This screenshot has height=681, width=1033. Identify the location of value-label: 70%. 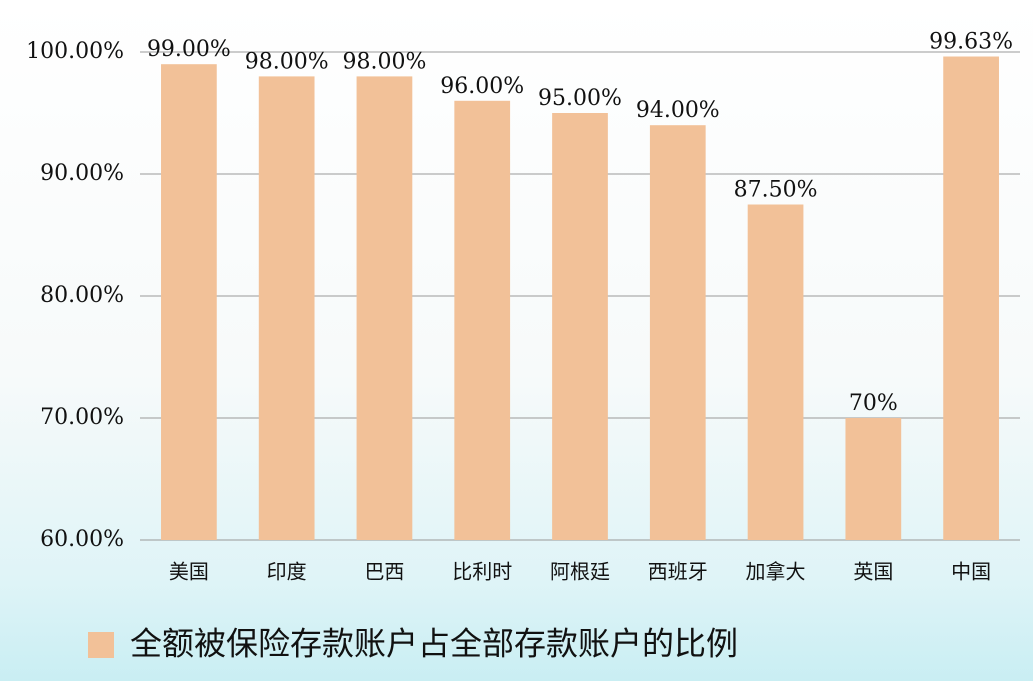
(873, 403).